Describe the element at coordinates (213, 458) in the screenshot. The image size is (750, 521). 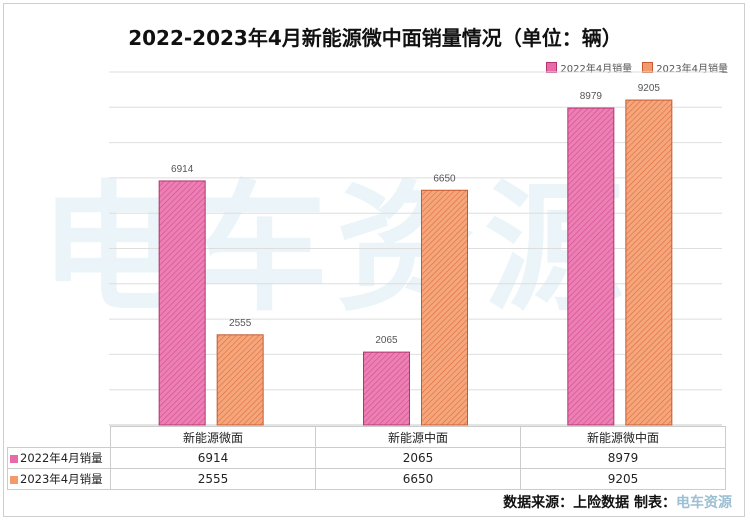
I see `table-cell: 6914` at that location.